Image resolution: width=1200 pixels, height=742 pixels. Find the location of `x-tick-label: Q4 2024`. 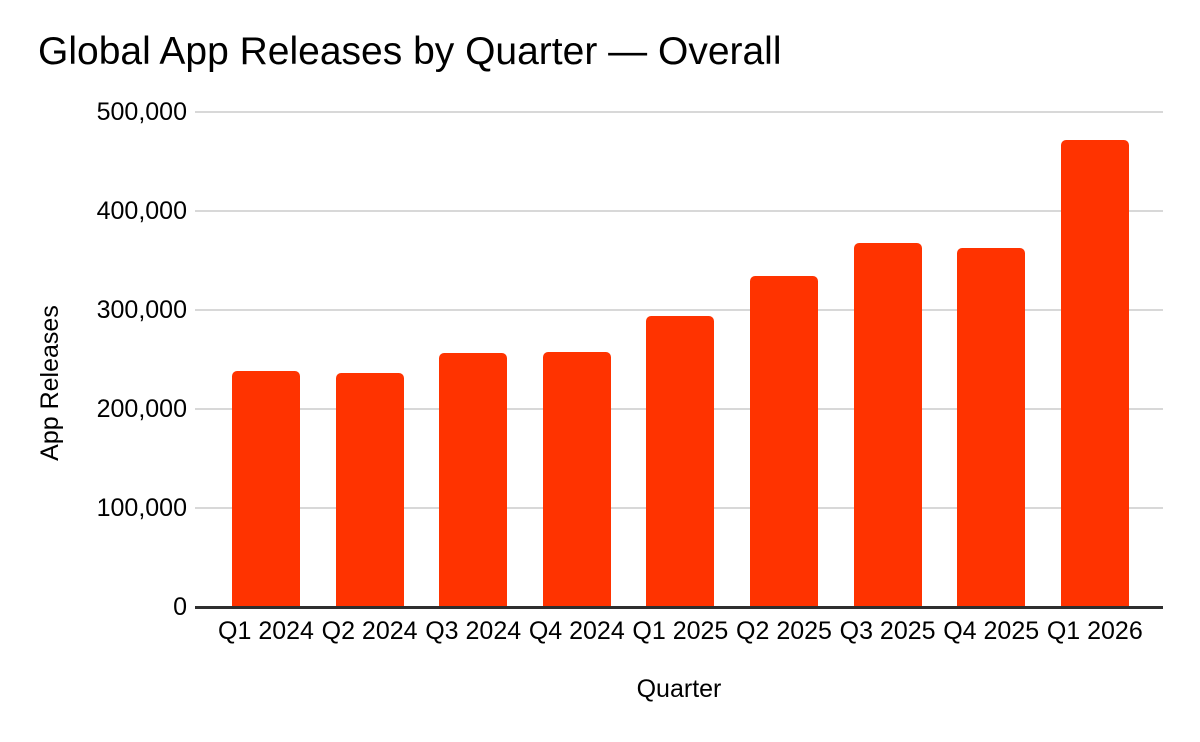

x-tick-label: Q4 2024 is located at coordinates (576, 631).